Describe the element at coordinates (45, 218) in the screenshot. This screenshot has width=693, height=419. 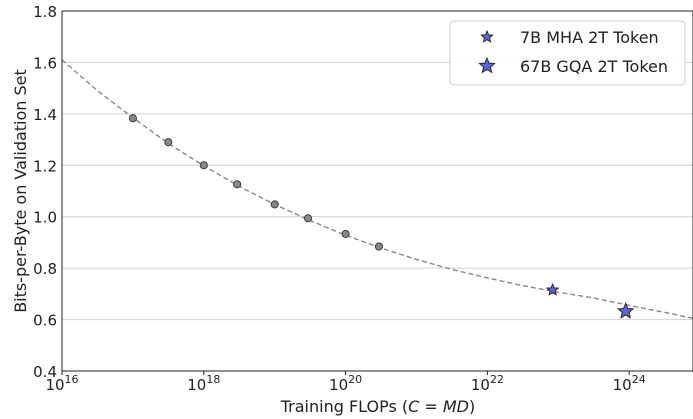
I see `y-tick-label: 1.0` at that location.